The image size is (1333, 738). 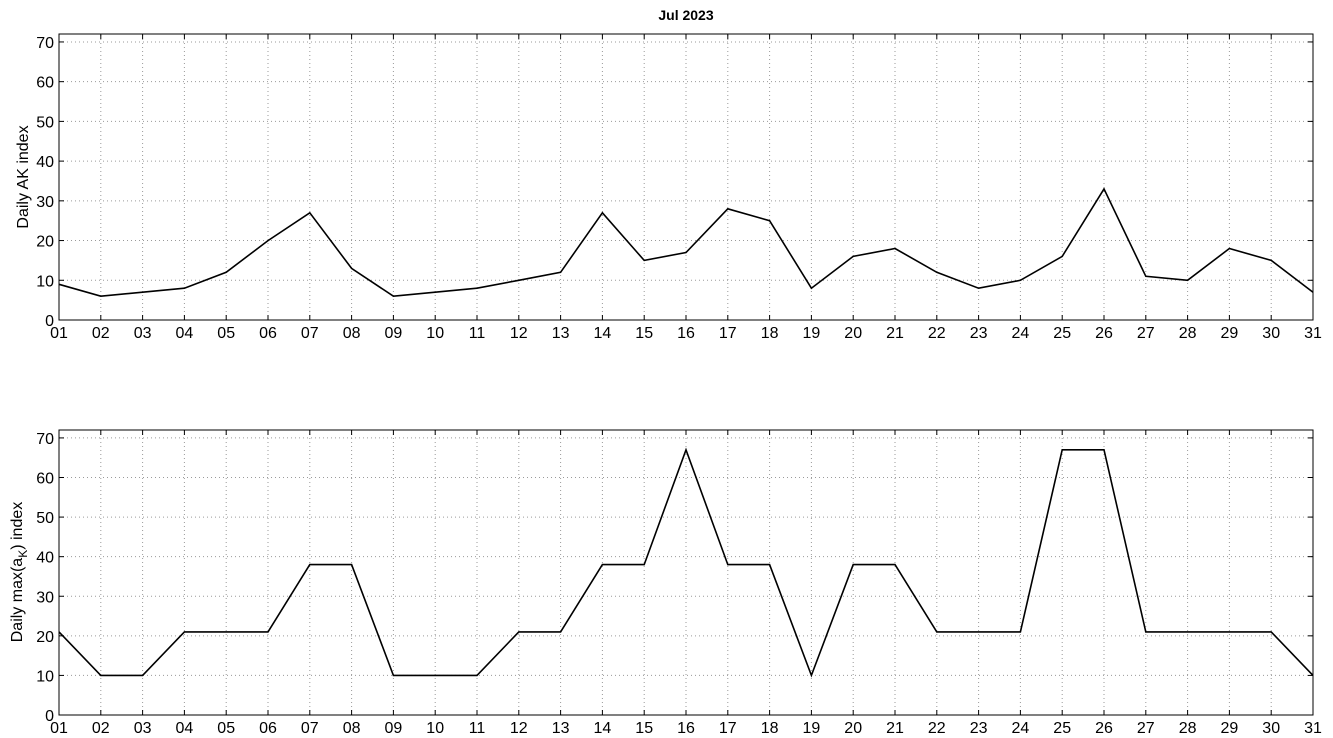 What do you see at coordinates (45, 122) in the screenshot?
I see `top-y-tick-label: 50` at bounding box center [45, 122].